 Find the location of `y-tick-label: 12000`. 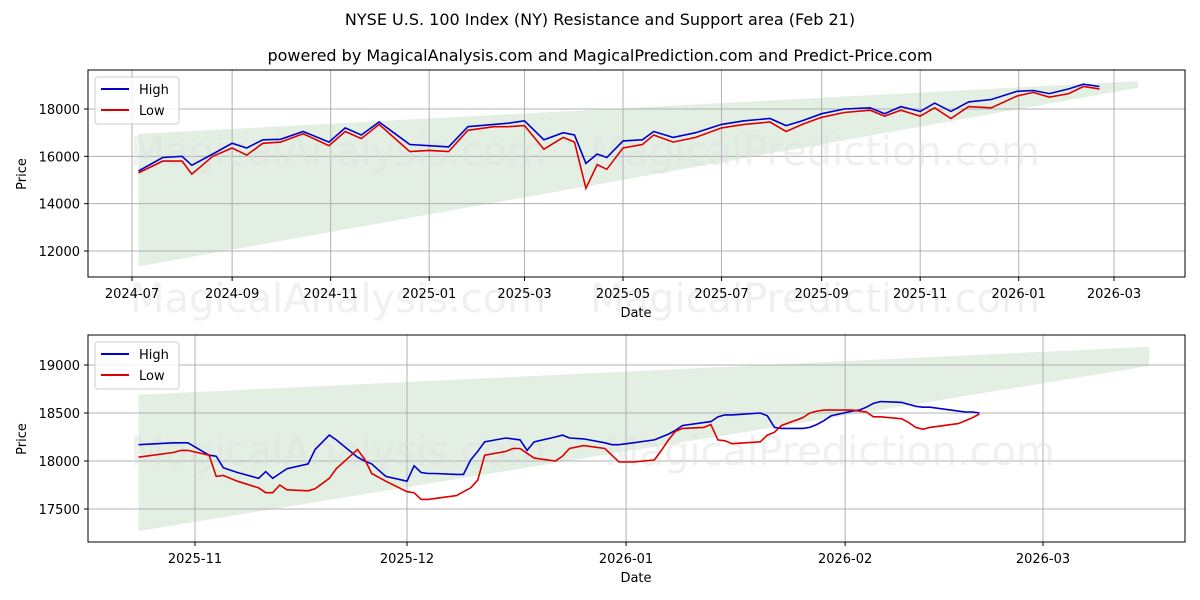

y-tick-label: 12000 is located at coordinates (59, 252).